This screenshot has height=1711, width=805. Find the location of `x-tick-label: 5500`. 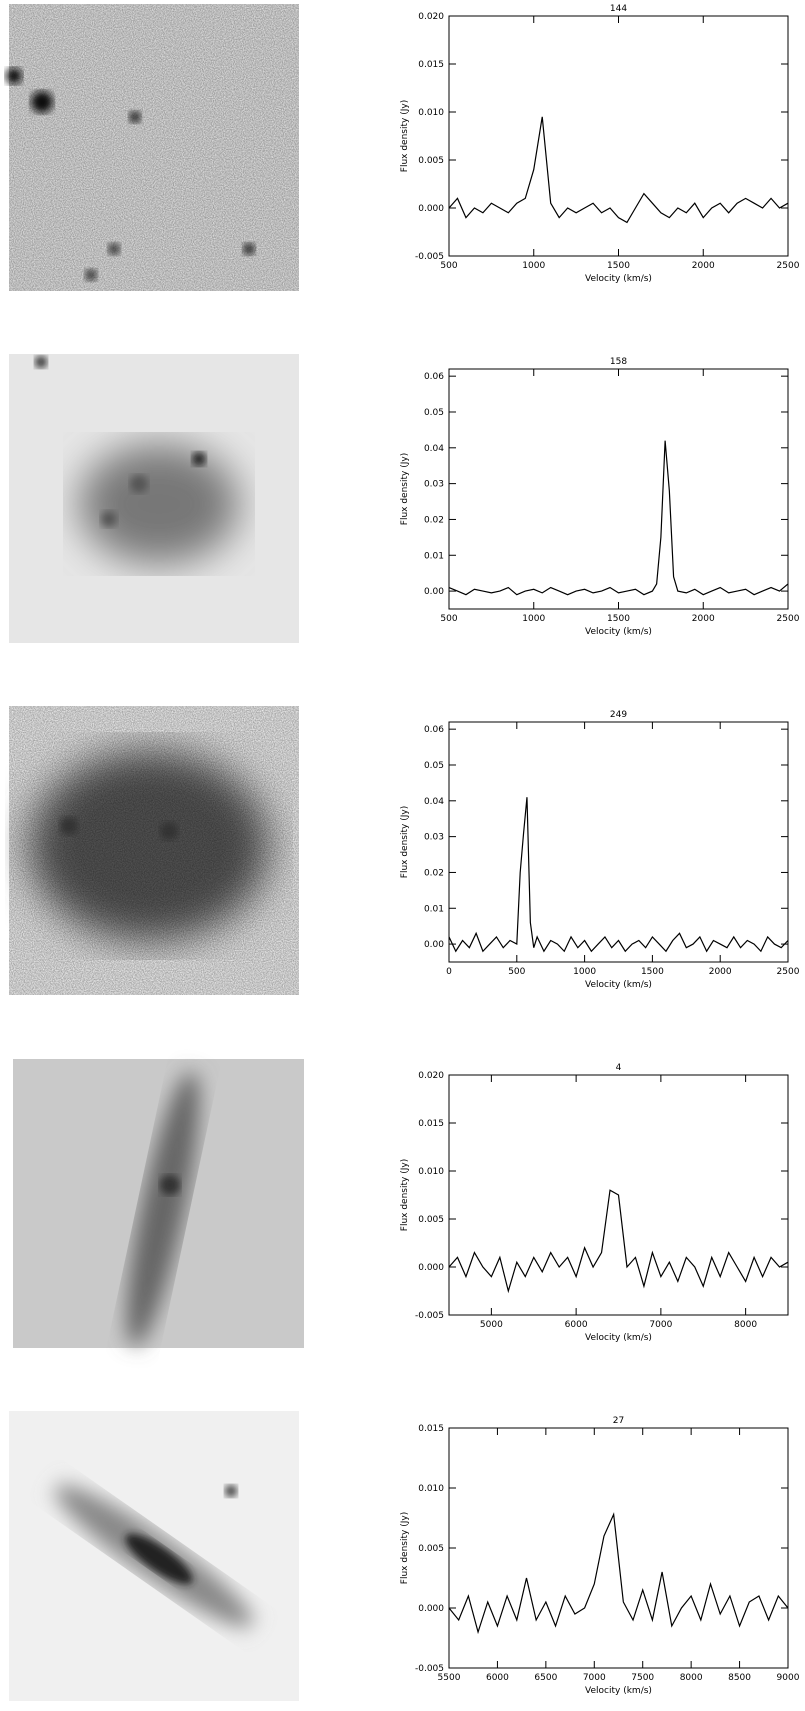

x-tick-label: 5500 is located at coordinates (449, 1678).